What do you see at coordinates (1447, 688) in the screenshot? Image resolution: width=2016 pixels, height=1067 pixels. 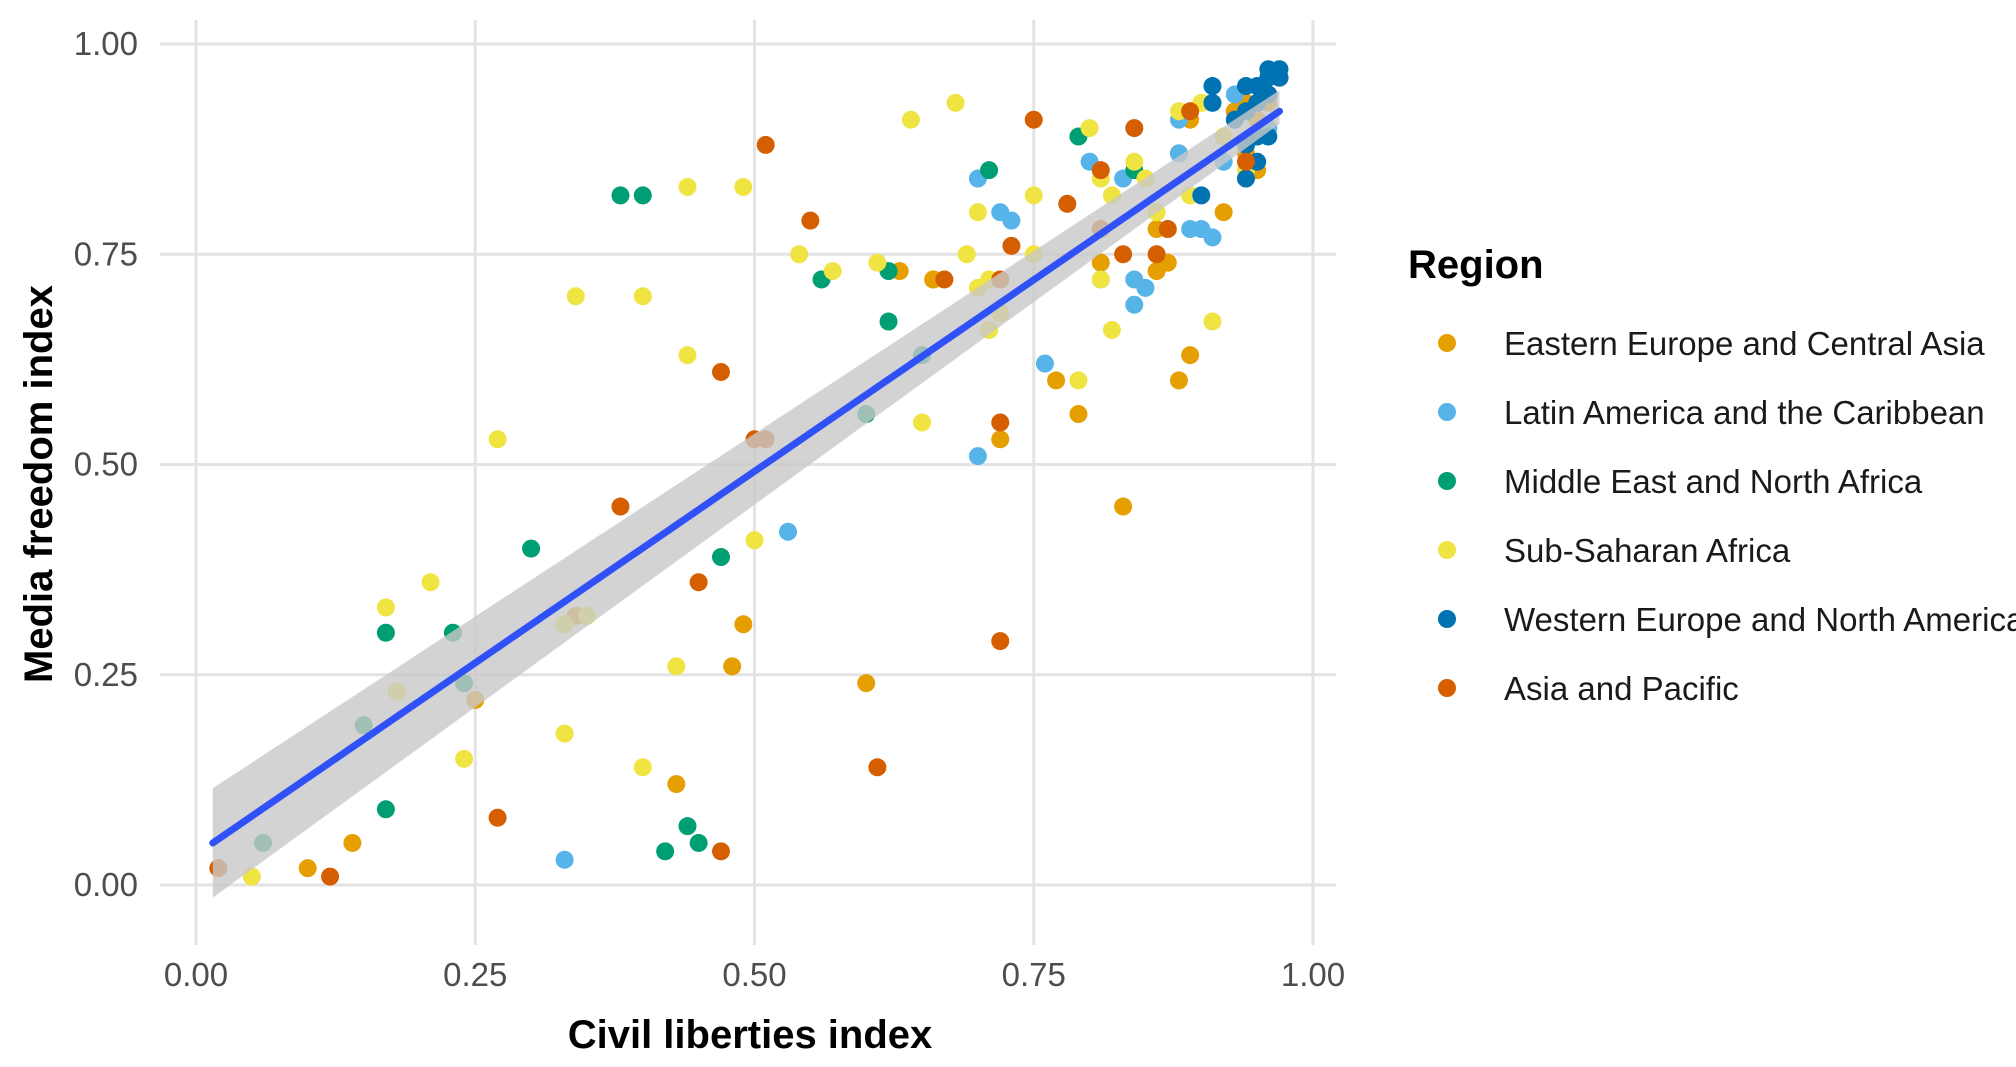 I see `legend-key-ap` at bounding box center [1447, 688].